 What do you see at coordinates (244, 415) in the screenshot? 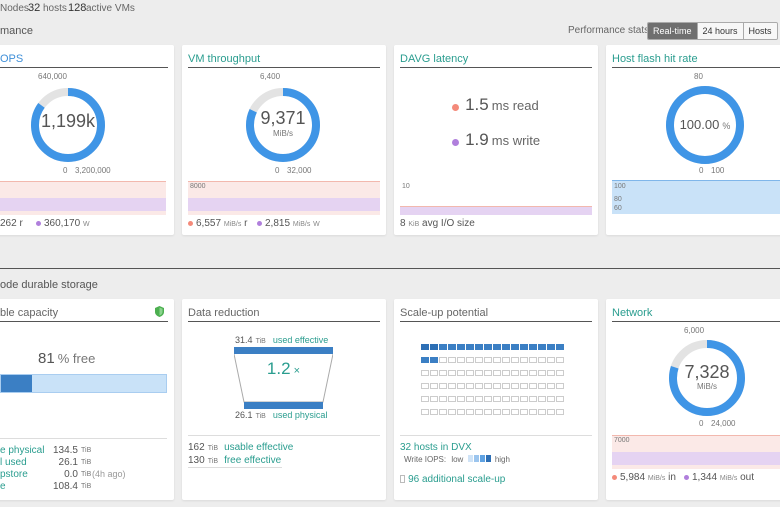
I see `used-physical-value: 26.1` at bounding box center [244, 415].